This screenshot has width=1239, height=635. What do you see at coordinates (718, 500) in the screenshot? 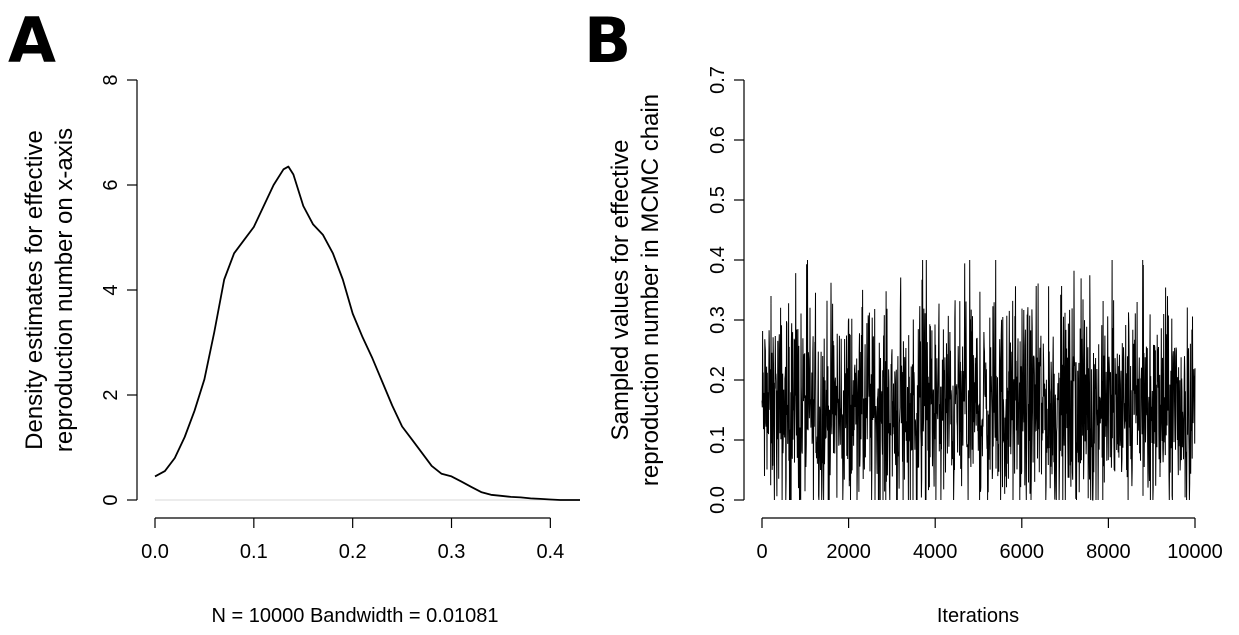
I see `trace-y-tick-label: 0.0` at bounding box center [718, 500].